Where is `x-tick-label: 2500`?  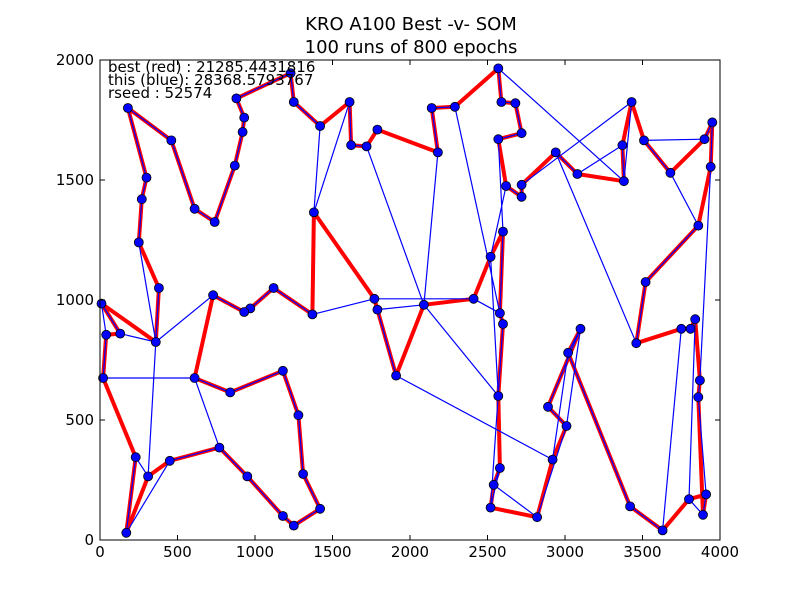 x-tick-label: 2500 is located at coordinates (487, 552).